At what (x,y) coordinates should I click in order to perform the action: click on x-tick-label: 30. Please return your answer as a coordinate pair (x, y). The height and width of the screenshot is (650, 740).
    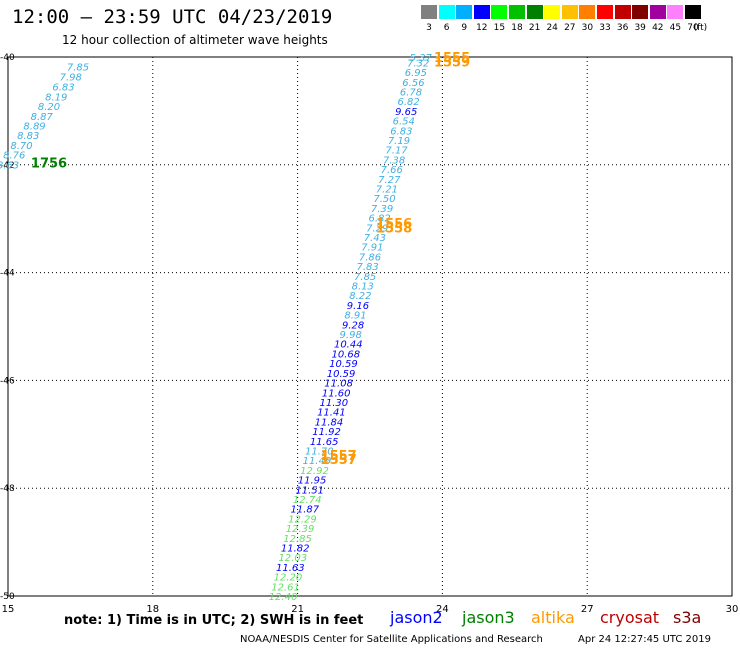
    Looking at the image, I should click on (732, 609).